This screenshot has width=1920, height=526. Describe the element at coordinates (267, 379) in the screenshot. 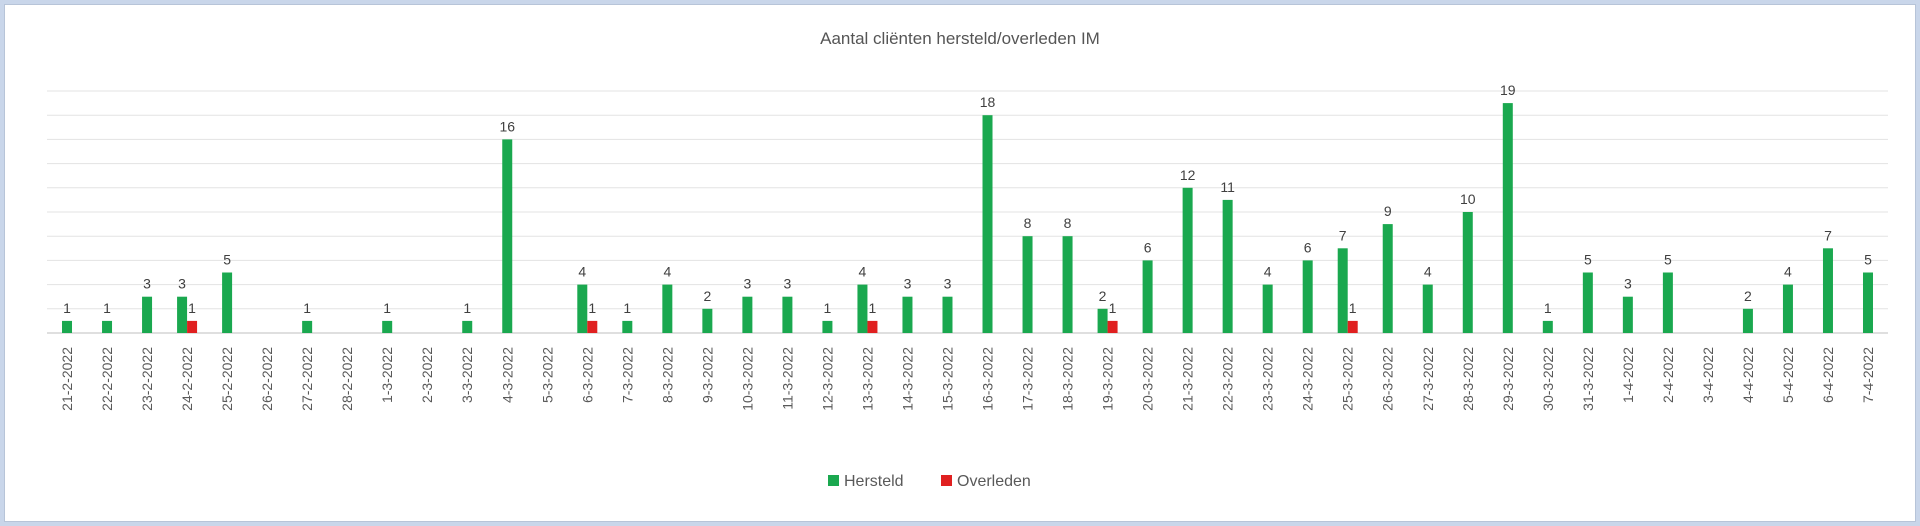

I see `x-tick-label: 26-2-2022` at that location.